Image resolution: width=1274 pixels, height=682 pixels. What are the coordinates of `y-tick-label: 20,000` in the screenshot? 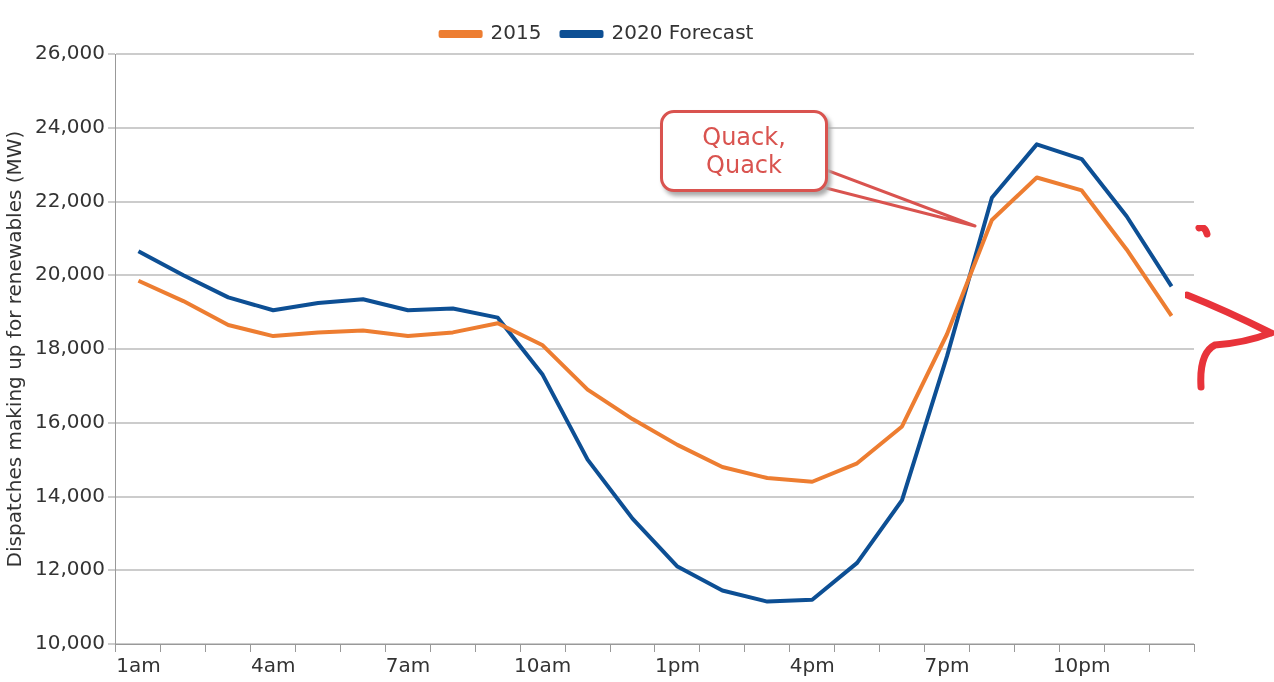 It's located at (70, 273).